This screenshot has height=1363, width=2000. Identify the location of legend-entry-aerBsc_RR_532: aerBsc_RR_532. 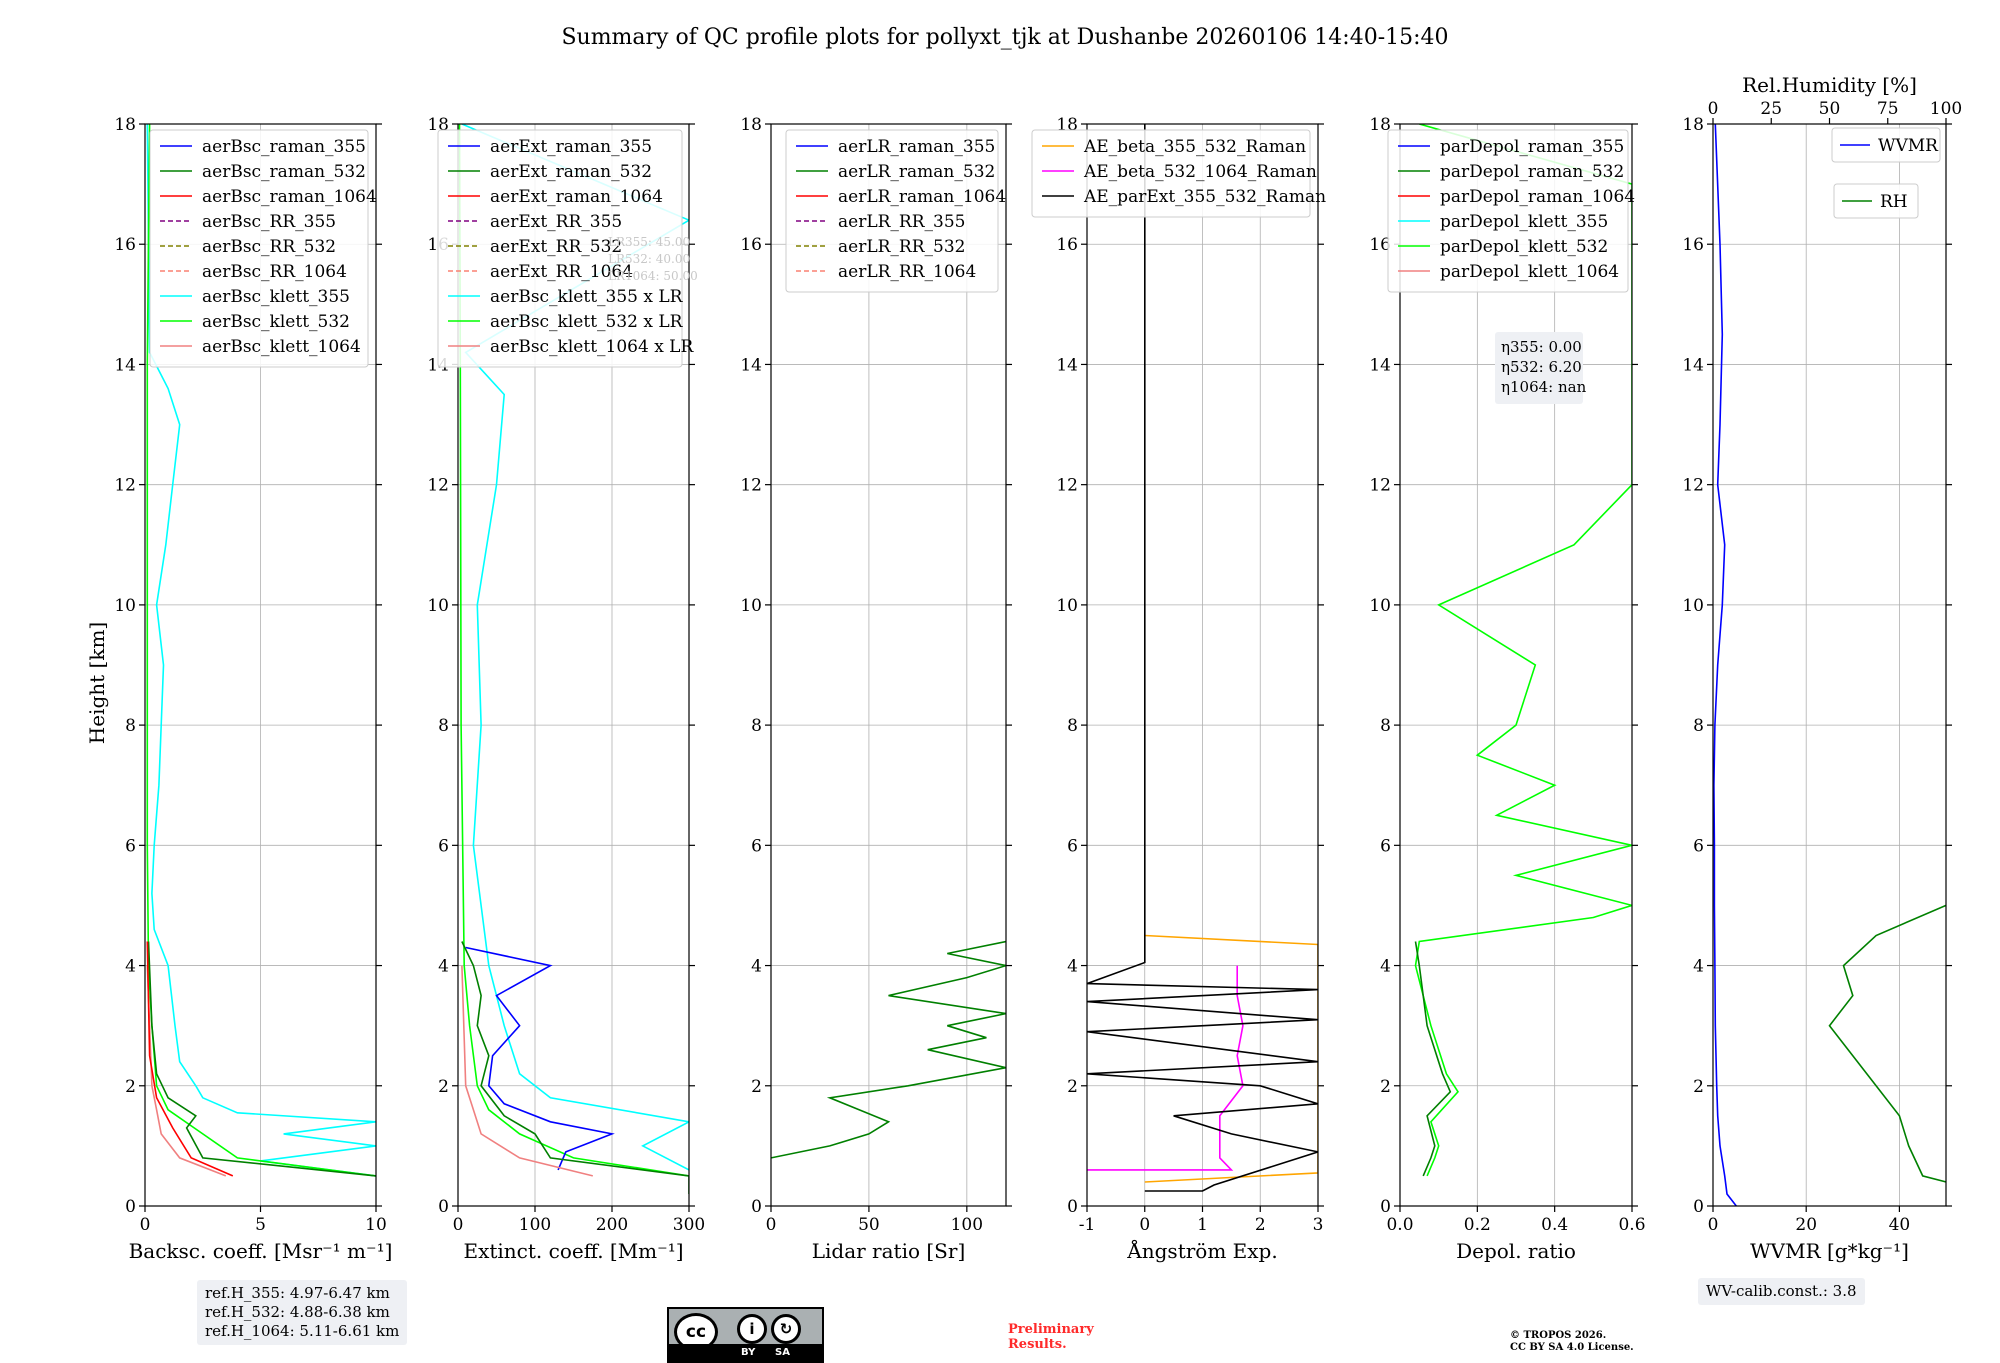
(269, 247).